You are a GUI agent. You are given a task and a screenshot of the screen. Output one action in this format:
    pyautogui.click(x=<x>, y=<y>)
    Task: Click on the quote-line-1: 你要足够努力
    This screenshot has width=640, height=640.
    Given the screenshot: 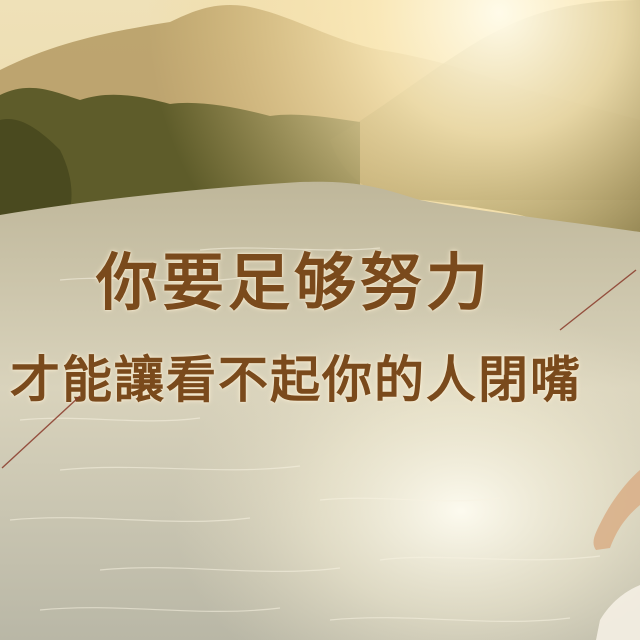 What is the action you would take?
    pyautogui.click(x=294, y=282)
    